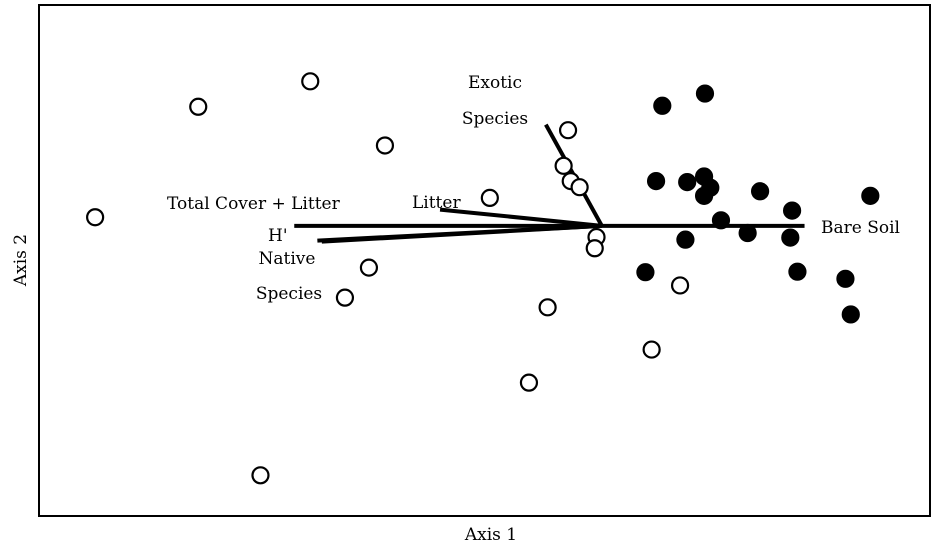  What do you see at coordinates (521, 217) in the screenshot?
I see `vector-litter` at bounding box center [521, 217].